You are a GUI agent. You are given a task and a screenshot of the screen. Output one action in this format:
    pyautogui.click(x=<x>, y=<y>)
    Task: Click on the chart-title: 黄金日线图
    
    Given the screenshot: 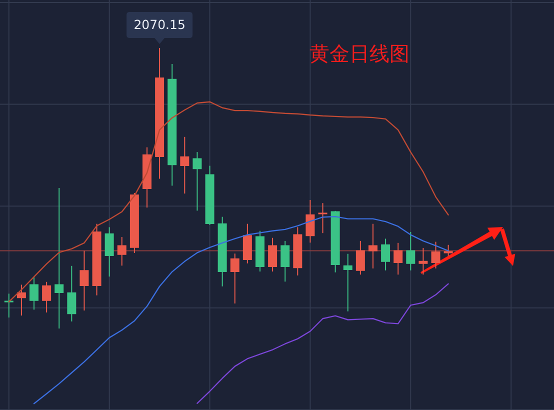 What is the action you would take?
    pyautogui.click(x=360, y=54)
    